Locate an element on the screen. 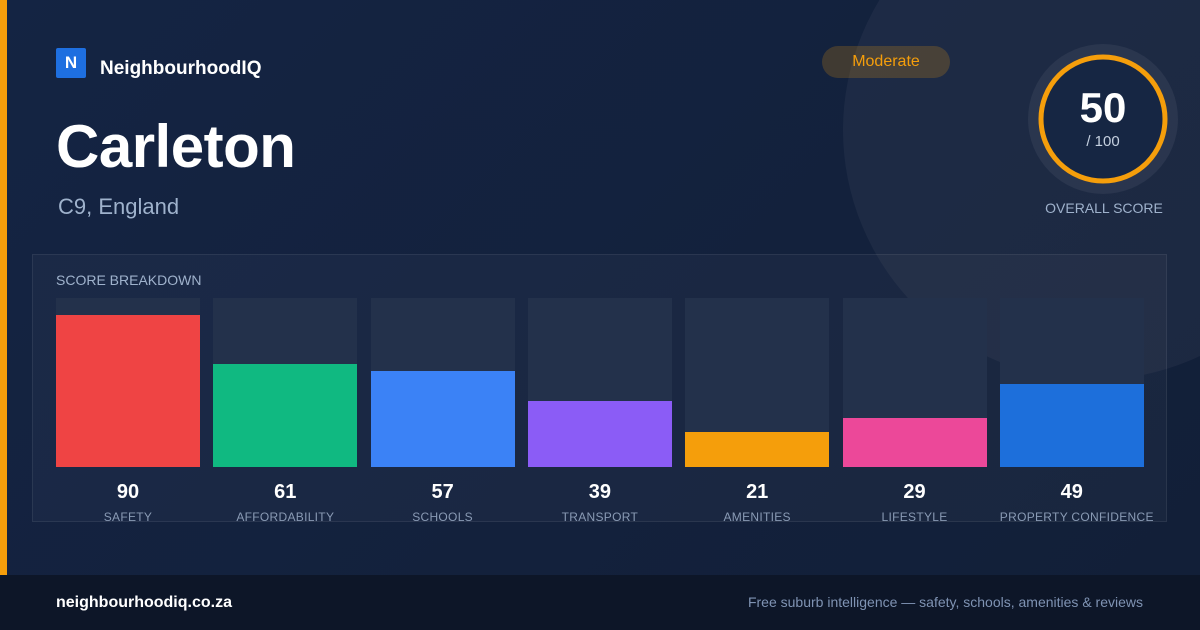 The image size is (1200, 630). brand-logo-icon: N is located at coordinates (71, 63).